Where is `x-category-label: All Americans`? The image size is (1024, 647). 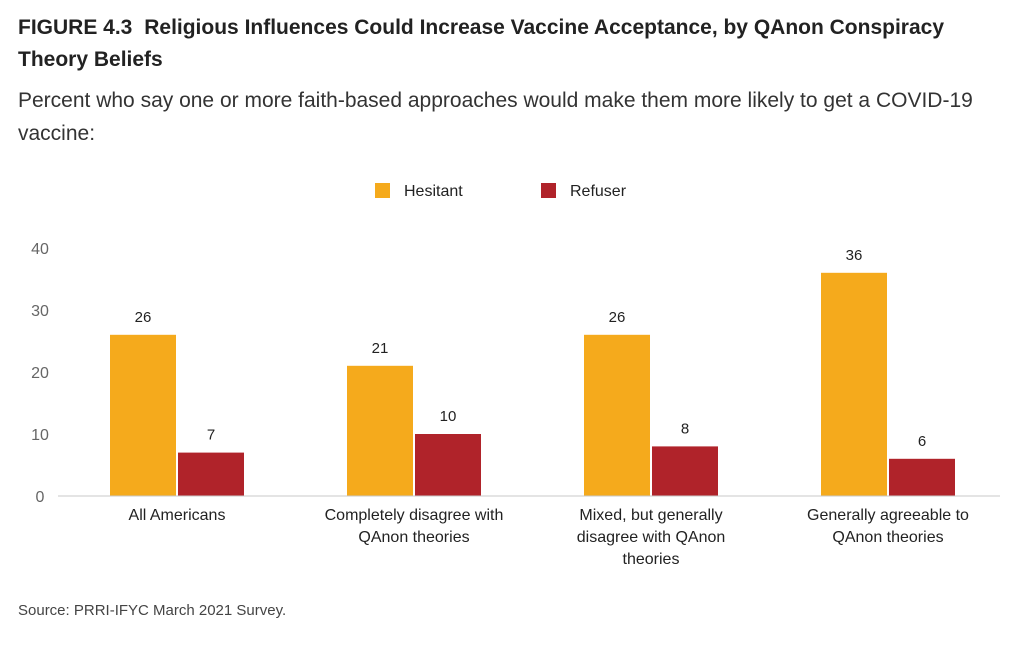 x-category-label: All Americans is located at coordinates (177, 515).